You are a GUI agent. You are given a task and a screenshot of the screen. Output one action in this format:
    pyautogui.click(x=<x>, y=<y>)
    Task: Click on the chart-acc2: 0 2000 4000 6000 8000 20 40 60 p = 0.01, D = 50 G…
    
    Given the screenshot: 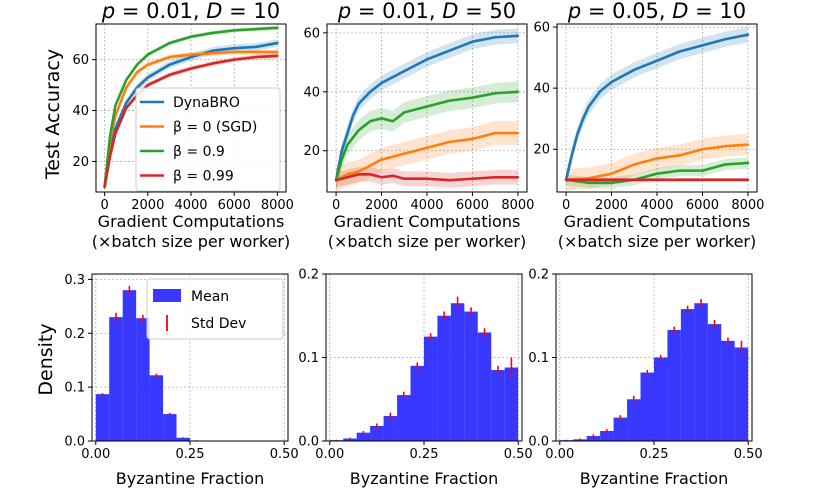 What is the action you would take?
    pyautogui.click(x=418, y=125)
    